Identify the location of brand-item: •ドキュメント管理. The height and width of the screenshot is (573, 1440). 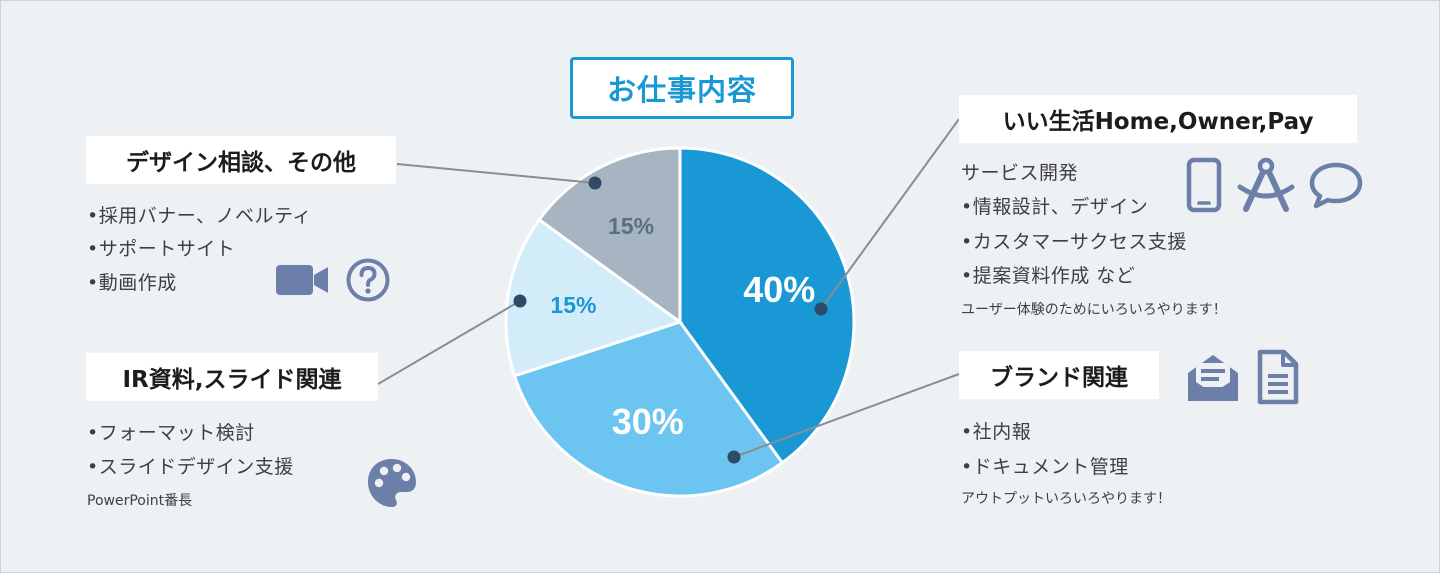
(1045, 467).